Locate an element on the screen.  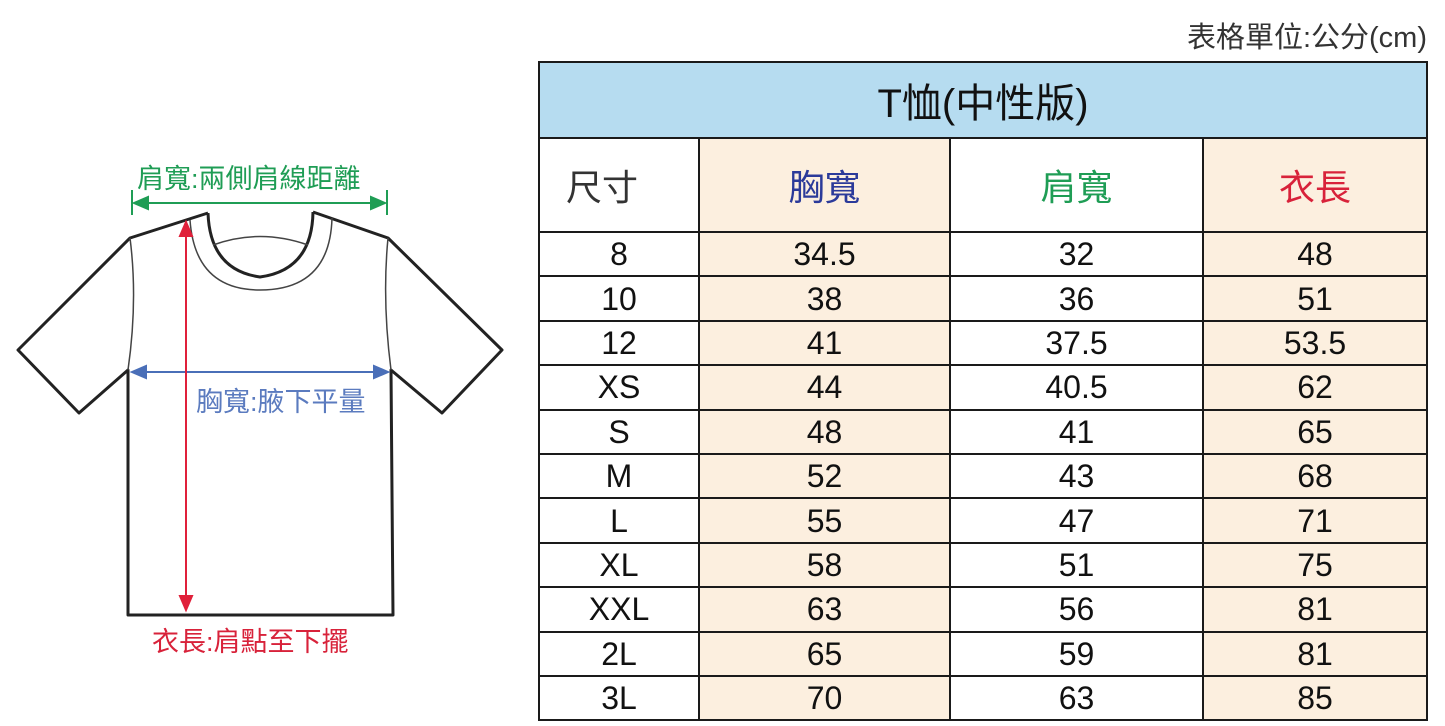
table-row: 2L 65 59 81 is located at coordinates (983, 653).